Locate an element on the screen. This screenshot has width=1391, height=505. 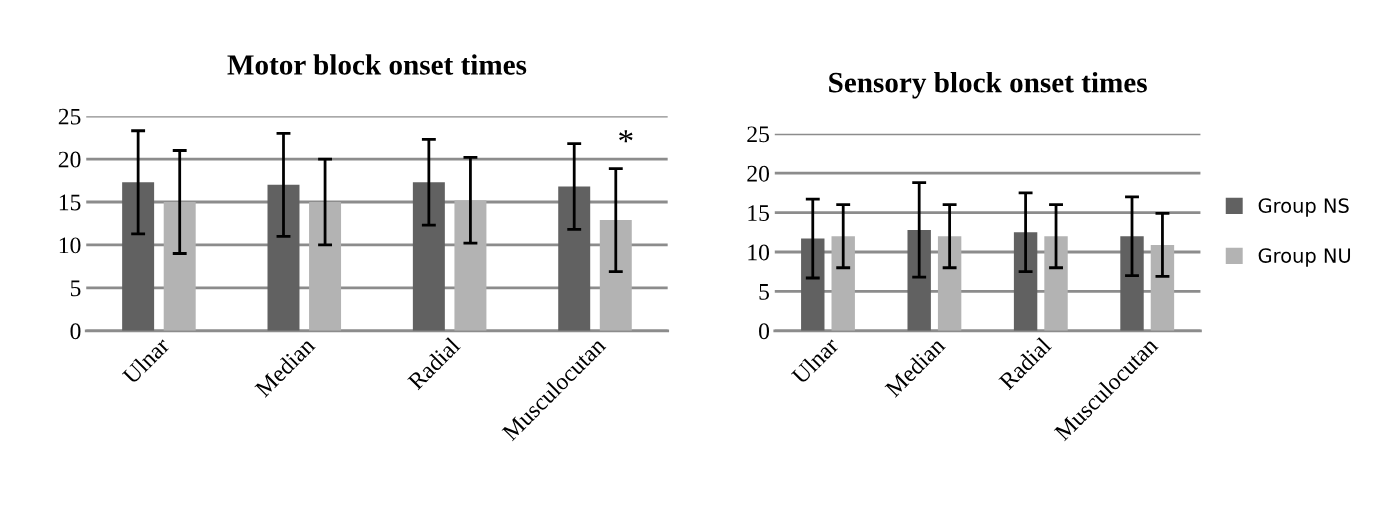
chart-title: Motor block onset times is located at coordinates (377, 64).